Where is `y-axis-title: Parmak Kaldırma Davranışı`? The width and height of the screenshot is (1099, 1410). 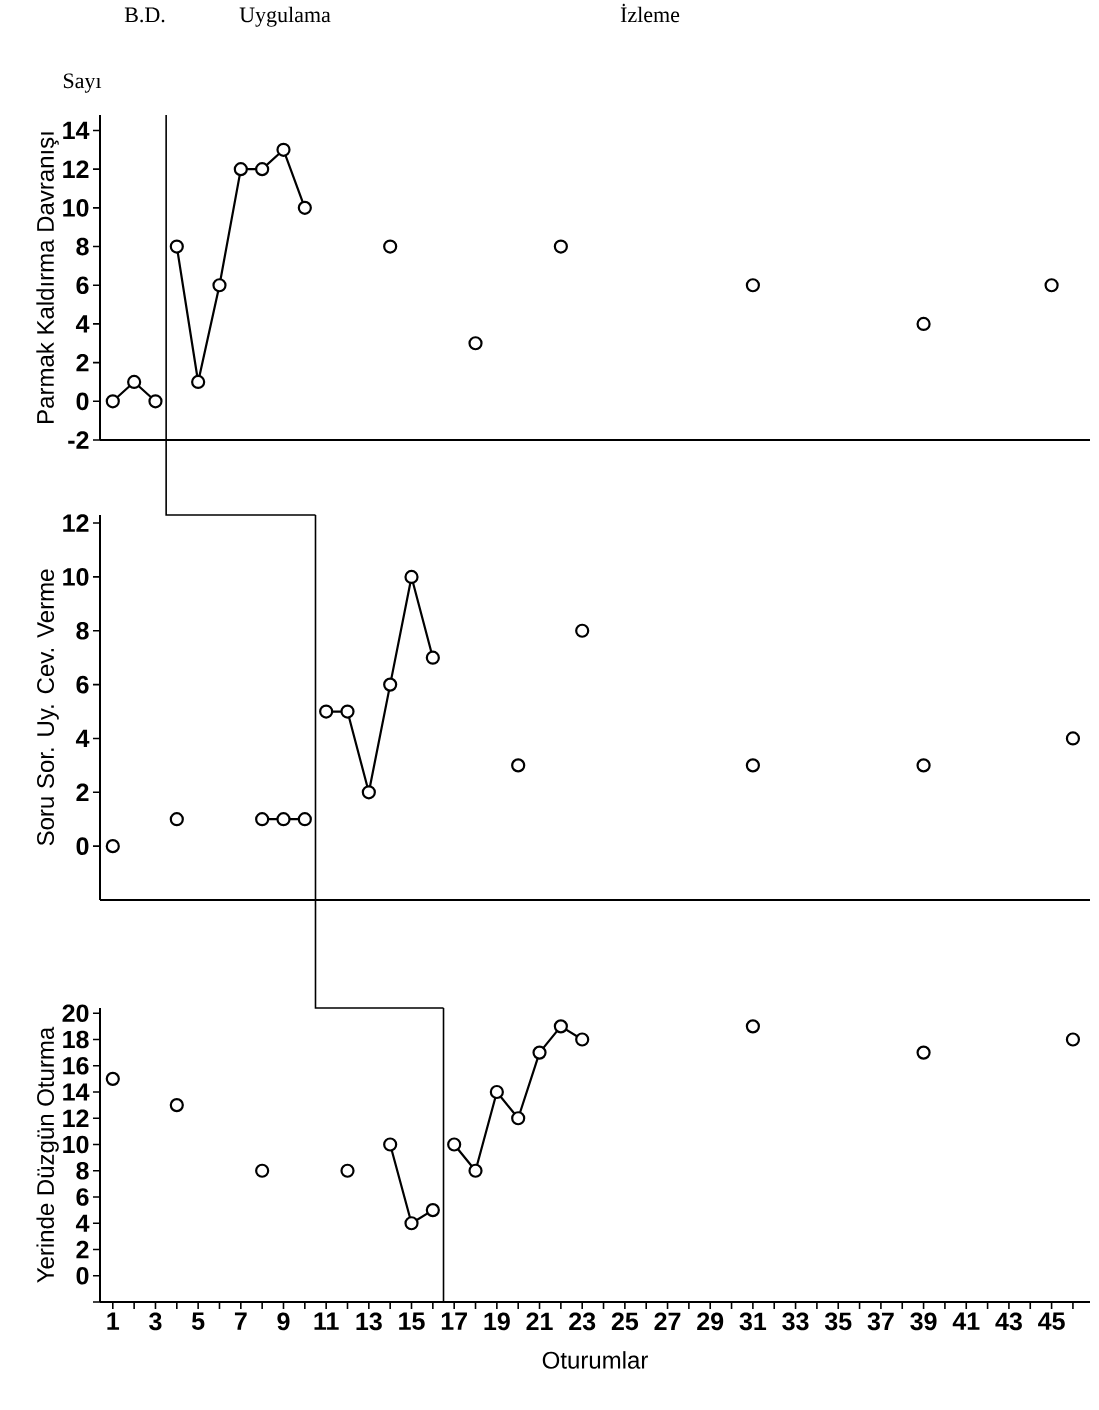
y-axis-title: Parmak Kaldırma Davranışı is located at coordinates (47, 277).